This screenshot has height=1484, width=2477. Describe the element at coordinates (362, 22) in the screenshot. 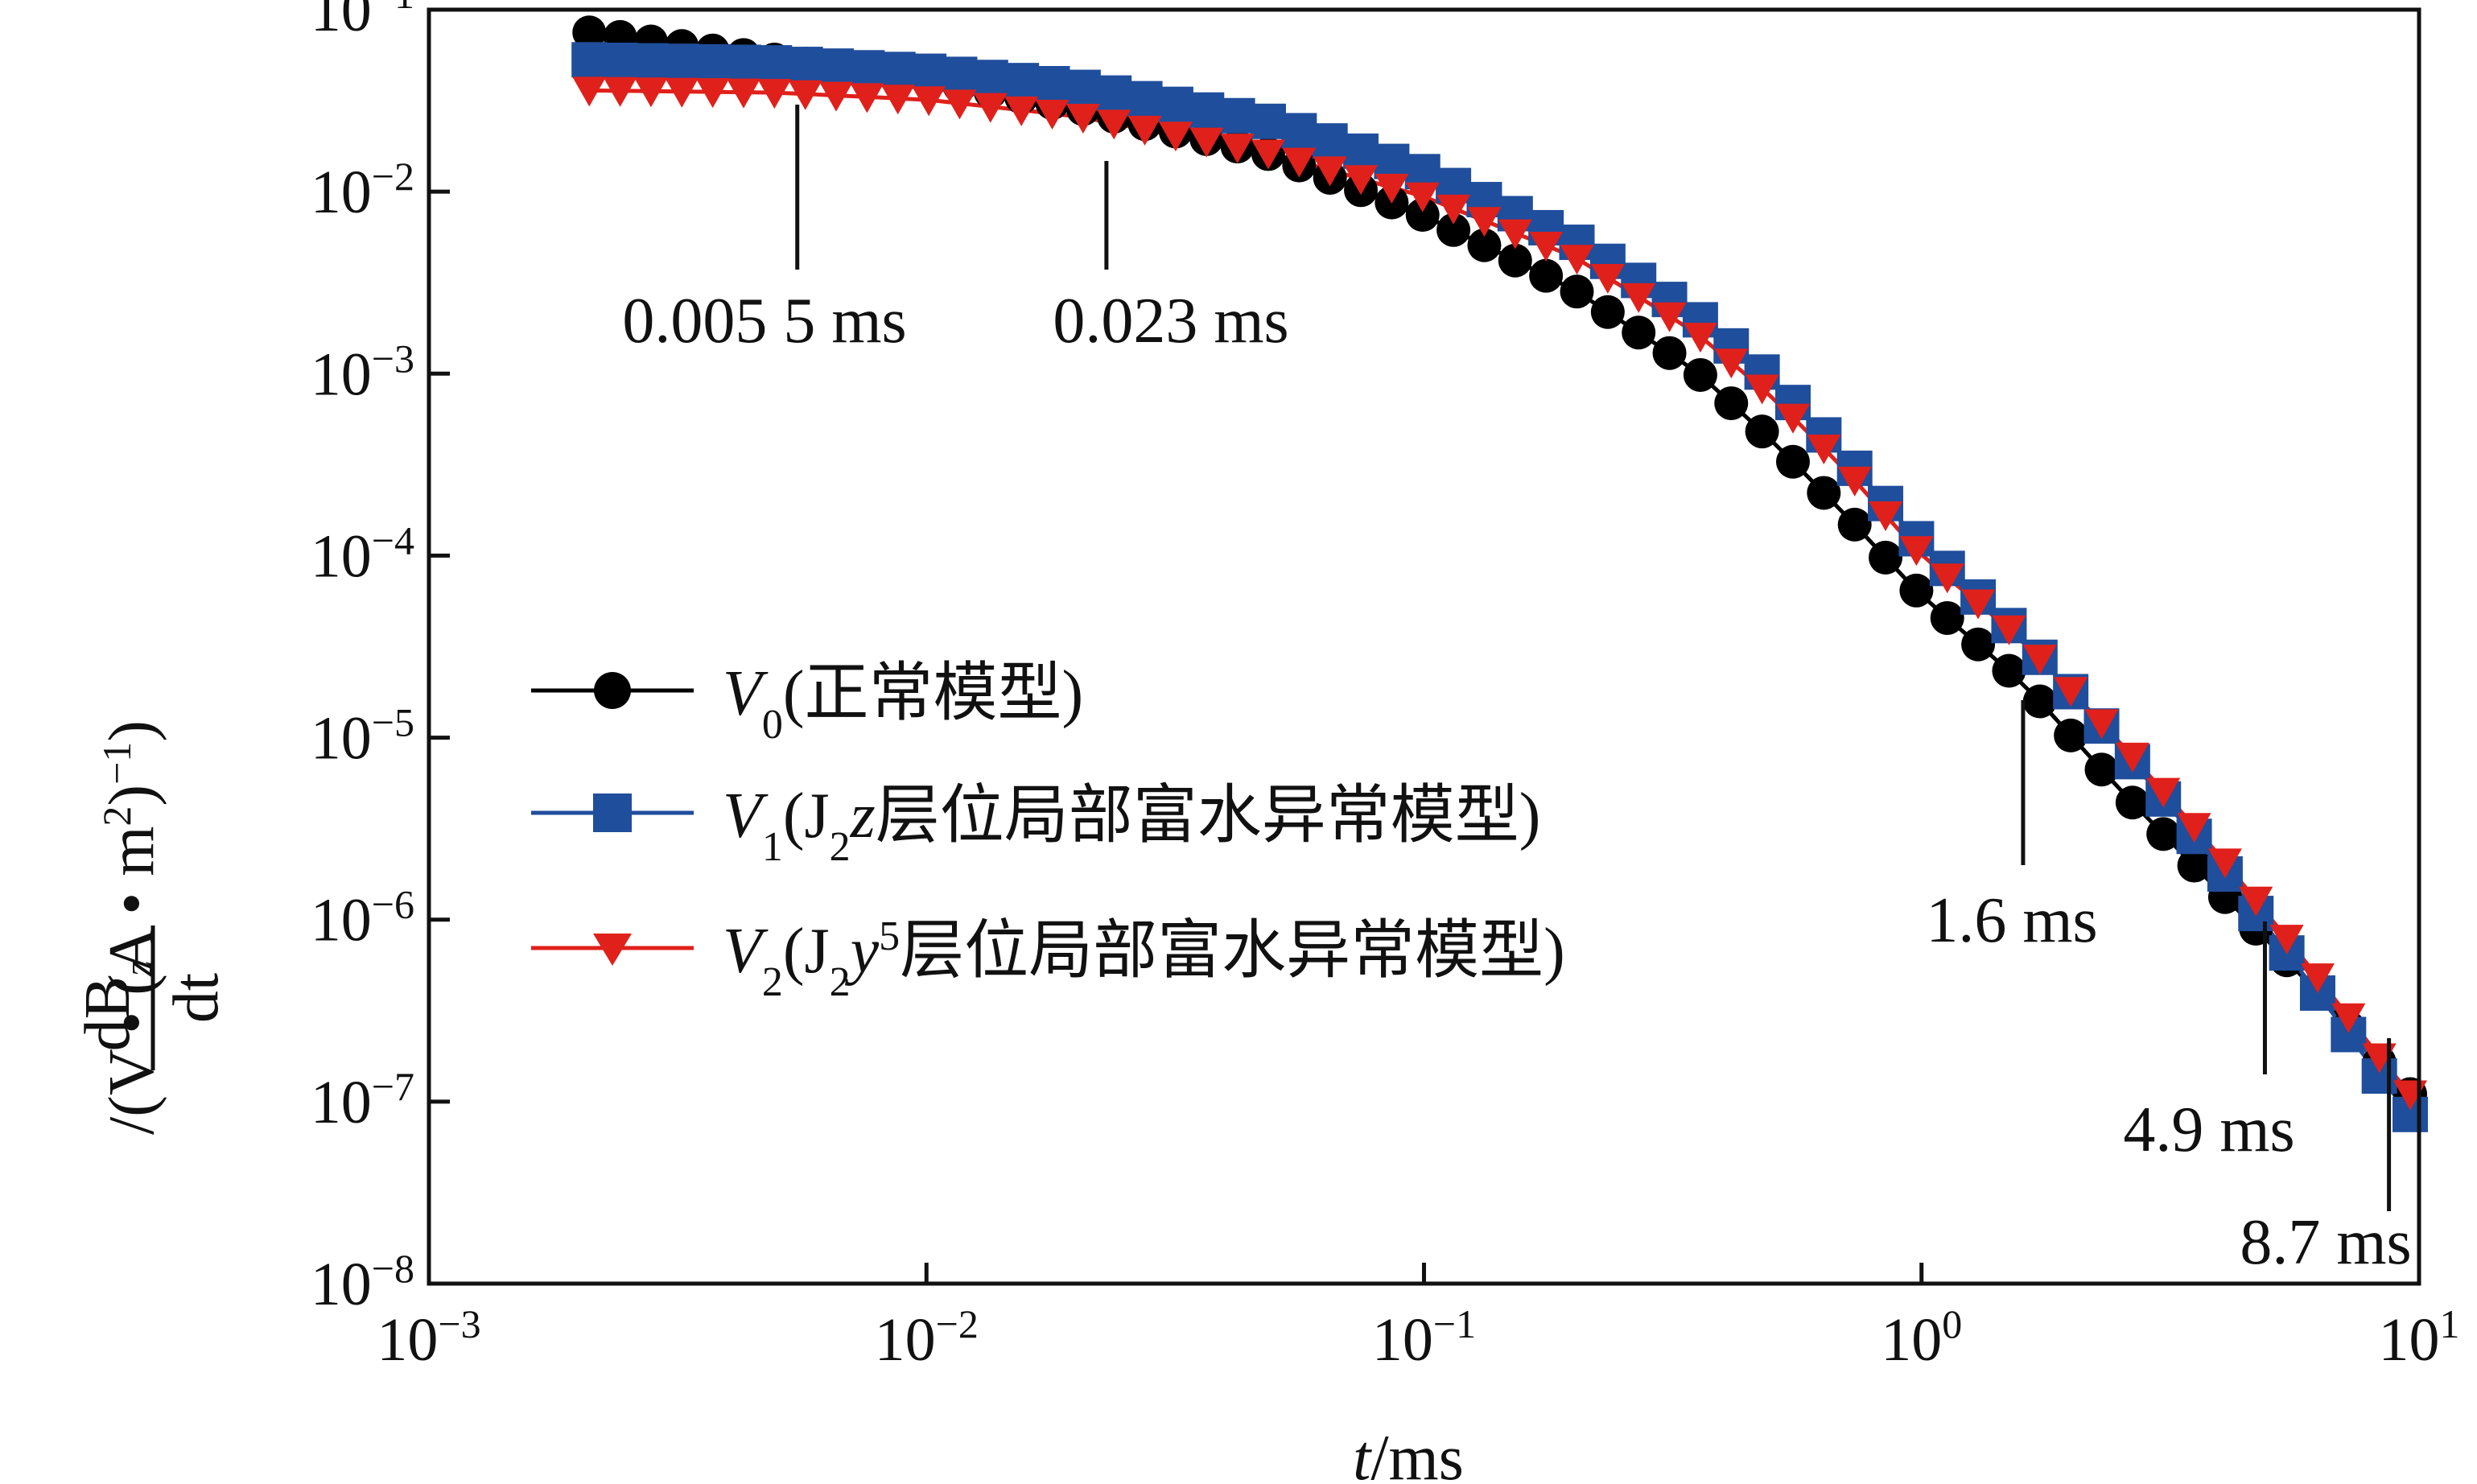

I see `y-tick-label: 10−1` at that location.